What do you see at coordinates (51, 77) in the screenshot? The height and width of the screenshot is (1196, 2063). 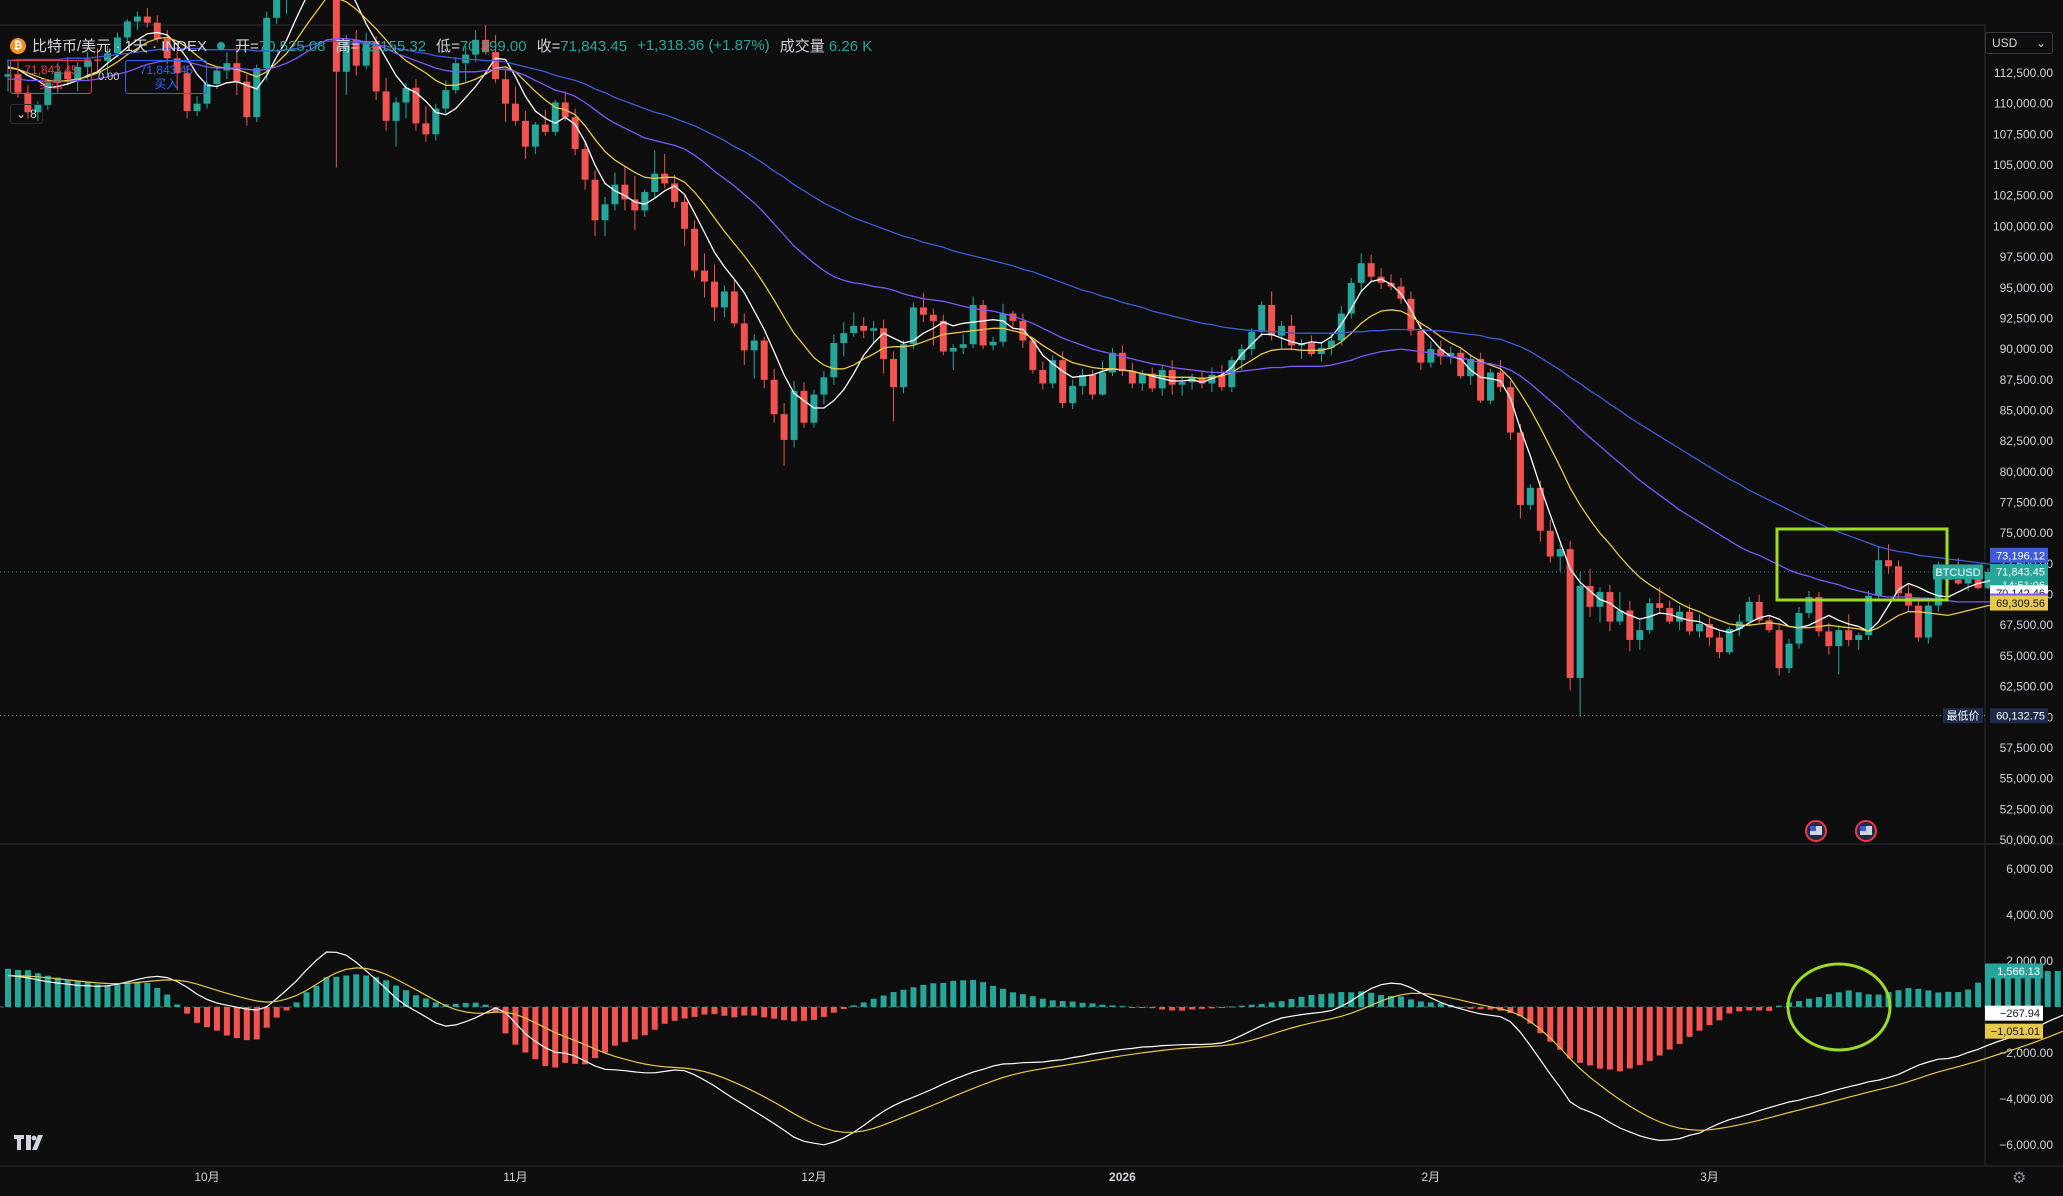 I see `sell-button: 71,843.45 卖出` at bounding box center [51, 77].